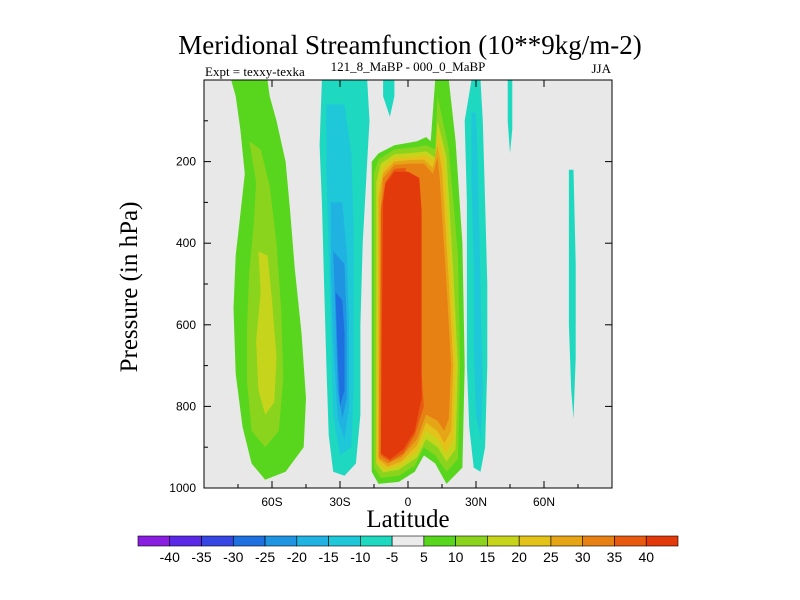 Image resolution: width=800 pixels, height=600 pixels. I want to click on colorbar-label: 10, so click(456, 557).